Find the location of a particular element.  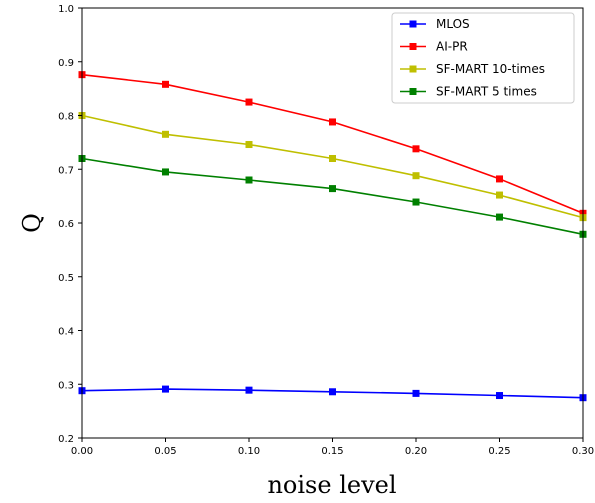

y-tick-label: 0.7 is located at coordinates (66, 170).